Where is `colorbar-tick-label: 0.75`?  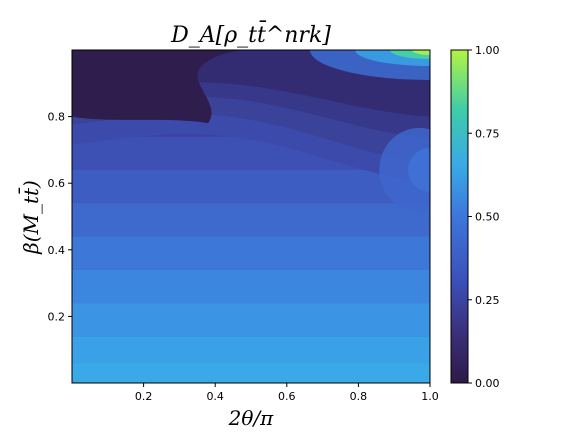 colorbar-tick-label: 0.75 is located at coordinates (487, 133).